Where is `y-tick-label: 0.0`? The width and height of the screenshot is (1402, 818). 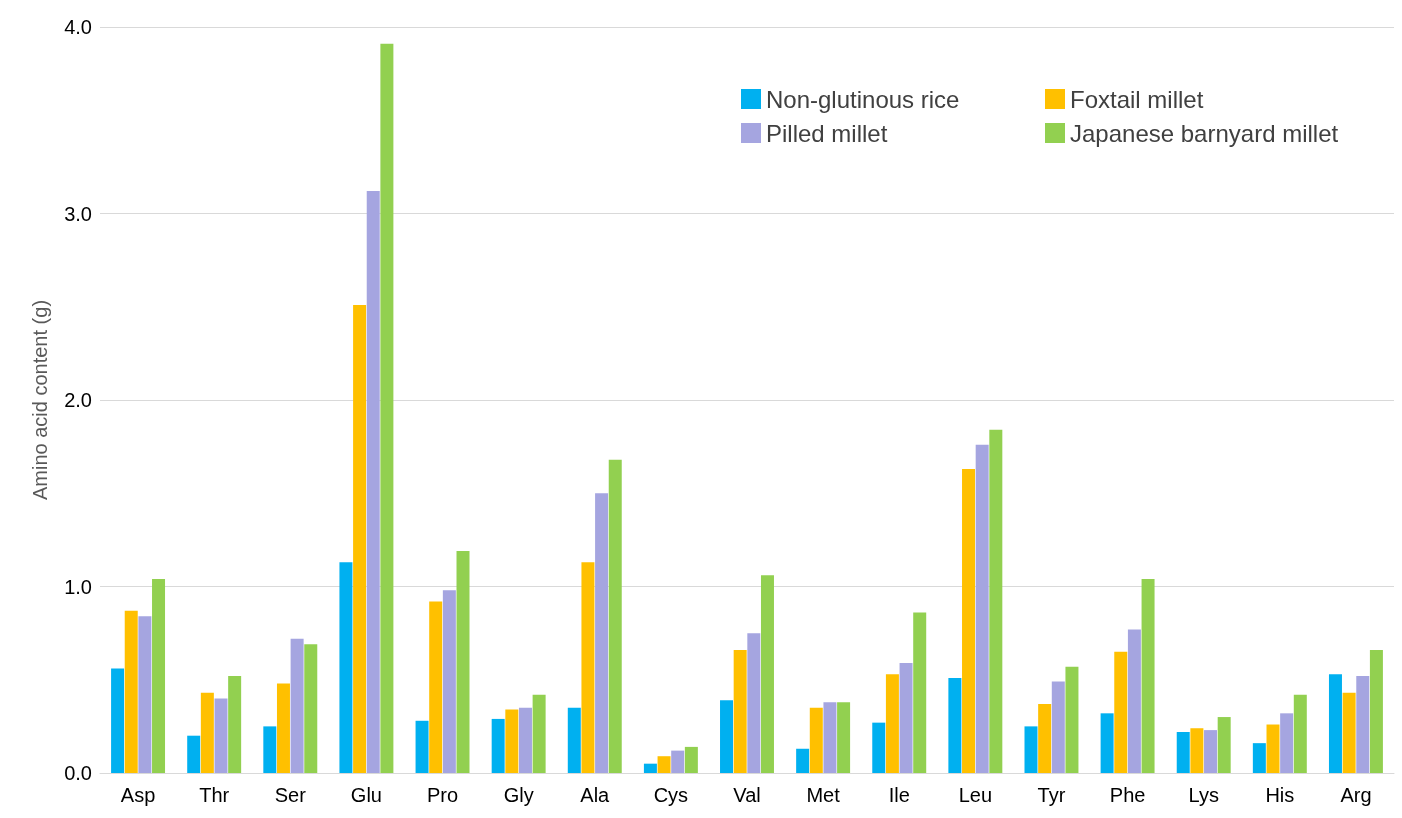 y-tick-label: 0.0 is located at coordinates (78, 773).